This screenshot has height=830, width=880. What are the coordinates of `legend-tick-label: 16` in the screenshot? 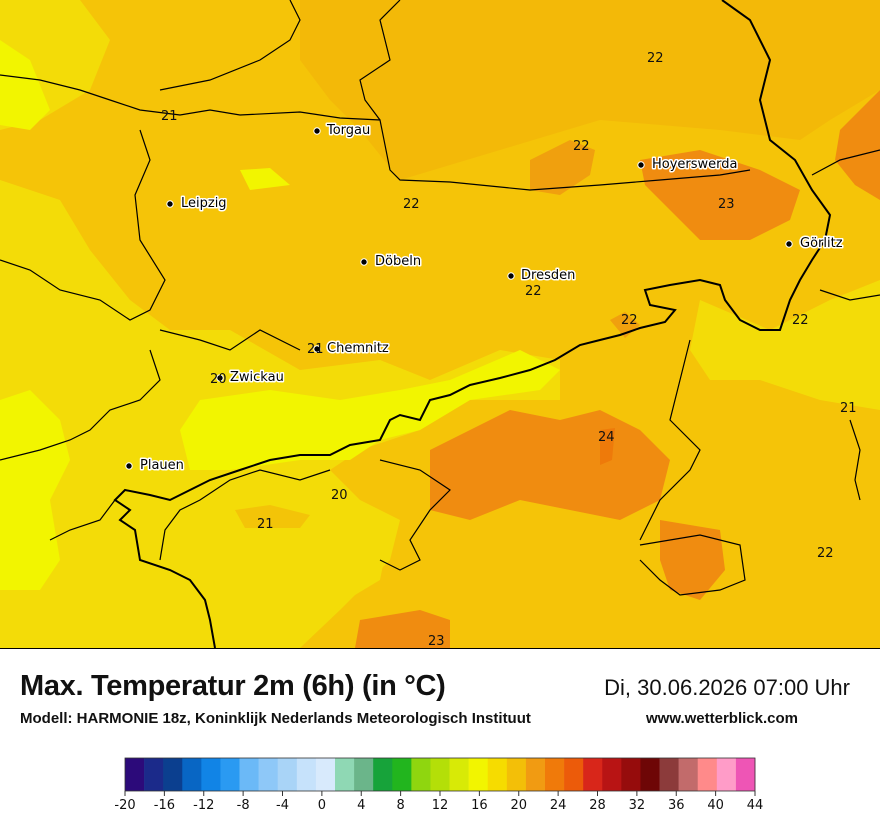 It's located at (479, 805).